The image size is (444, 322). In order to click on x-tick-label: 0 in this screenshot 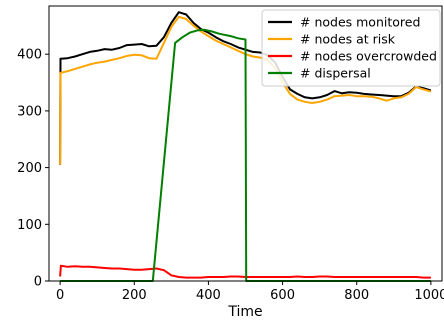, I will do `click(60, 295)`.